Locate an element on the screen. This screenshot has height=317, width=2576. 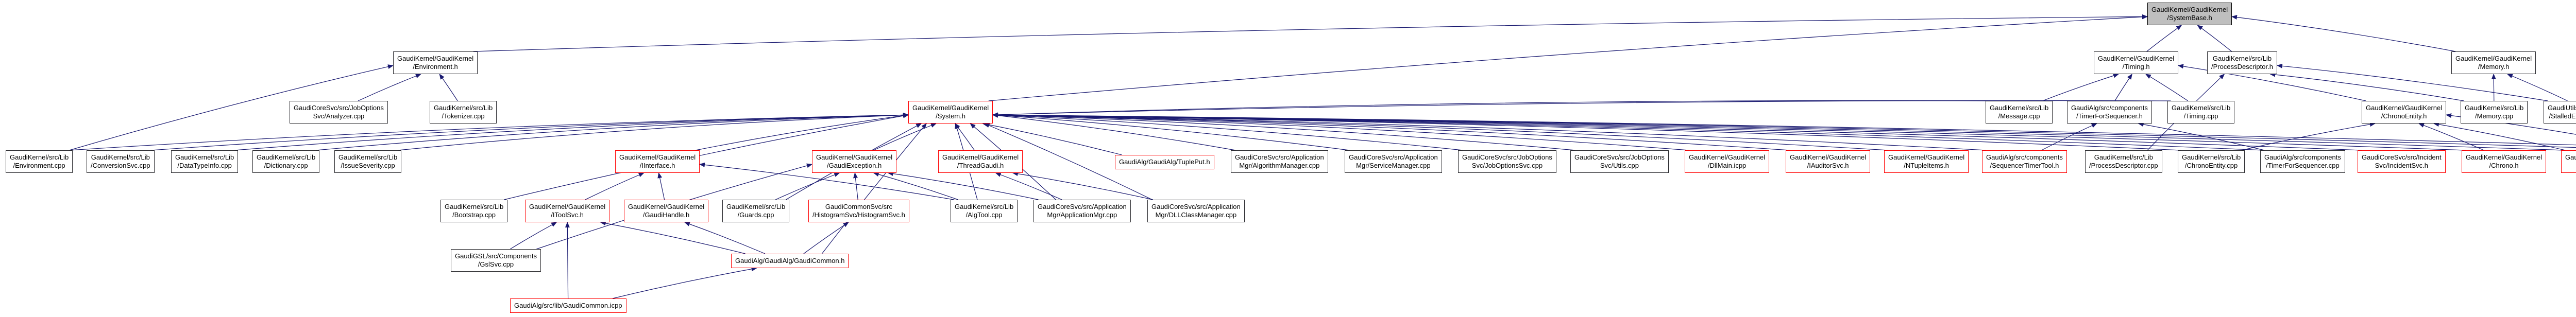
graph-node-label: /Memory.cpp is located at coordinates (2494, 116).